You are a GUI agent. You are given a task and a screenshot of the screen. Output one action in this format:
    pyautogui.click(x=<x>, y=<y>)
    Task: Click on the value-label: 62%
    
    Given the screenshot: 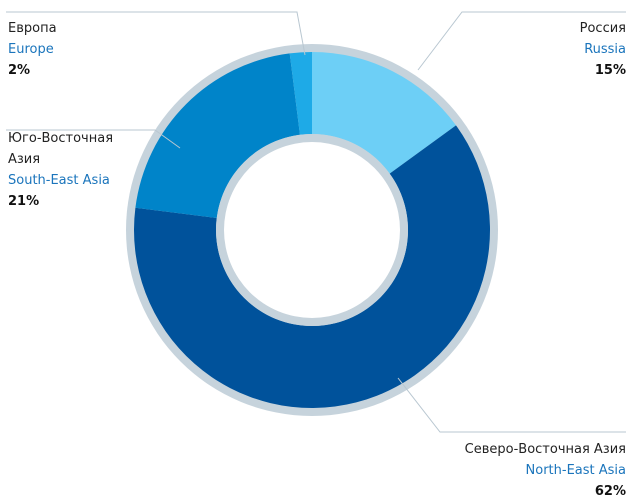 What is the action you would take?
    pyautogui.click(x=610, y=491)
    